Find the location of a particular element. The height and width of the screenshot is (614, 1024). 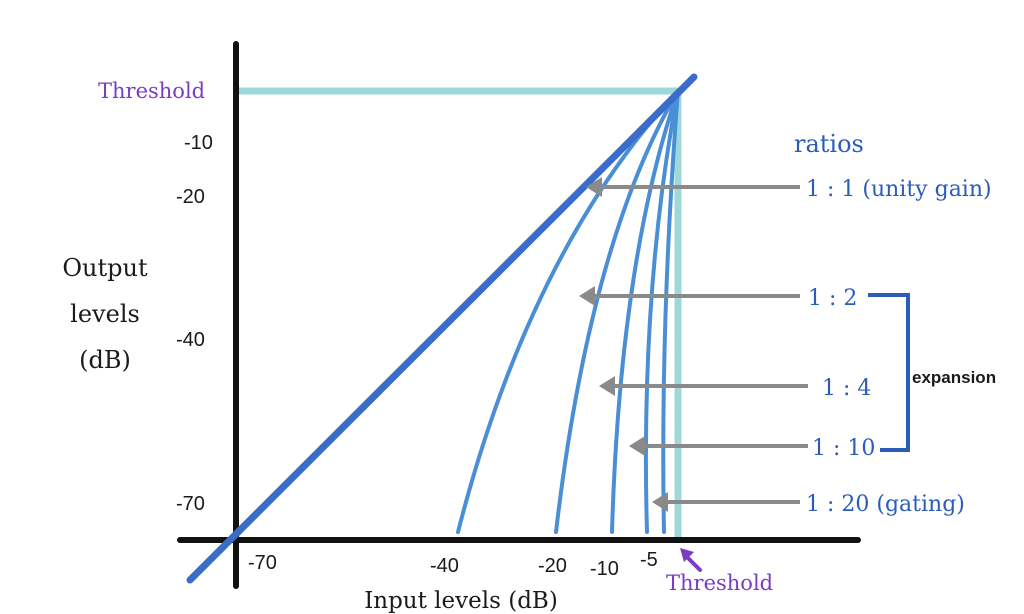

threshold-pointer-arrow is located at coordinates (693, 563).